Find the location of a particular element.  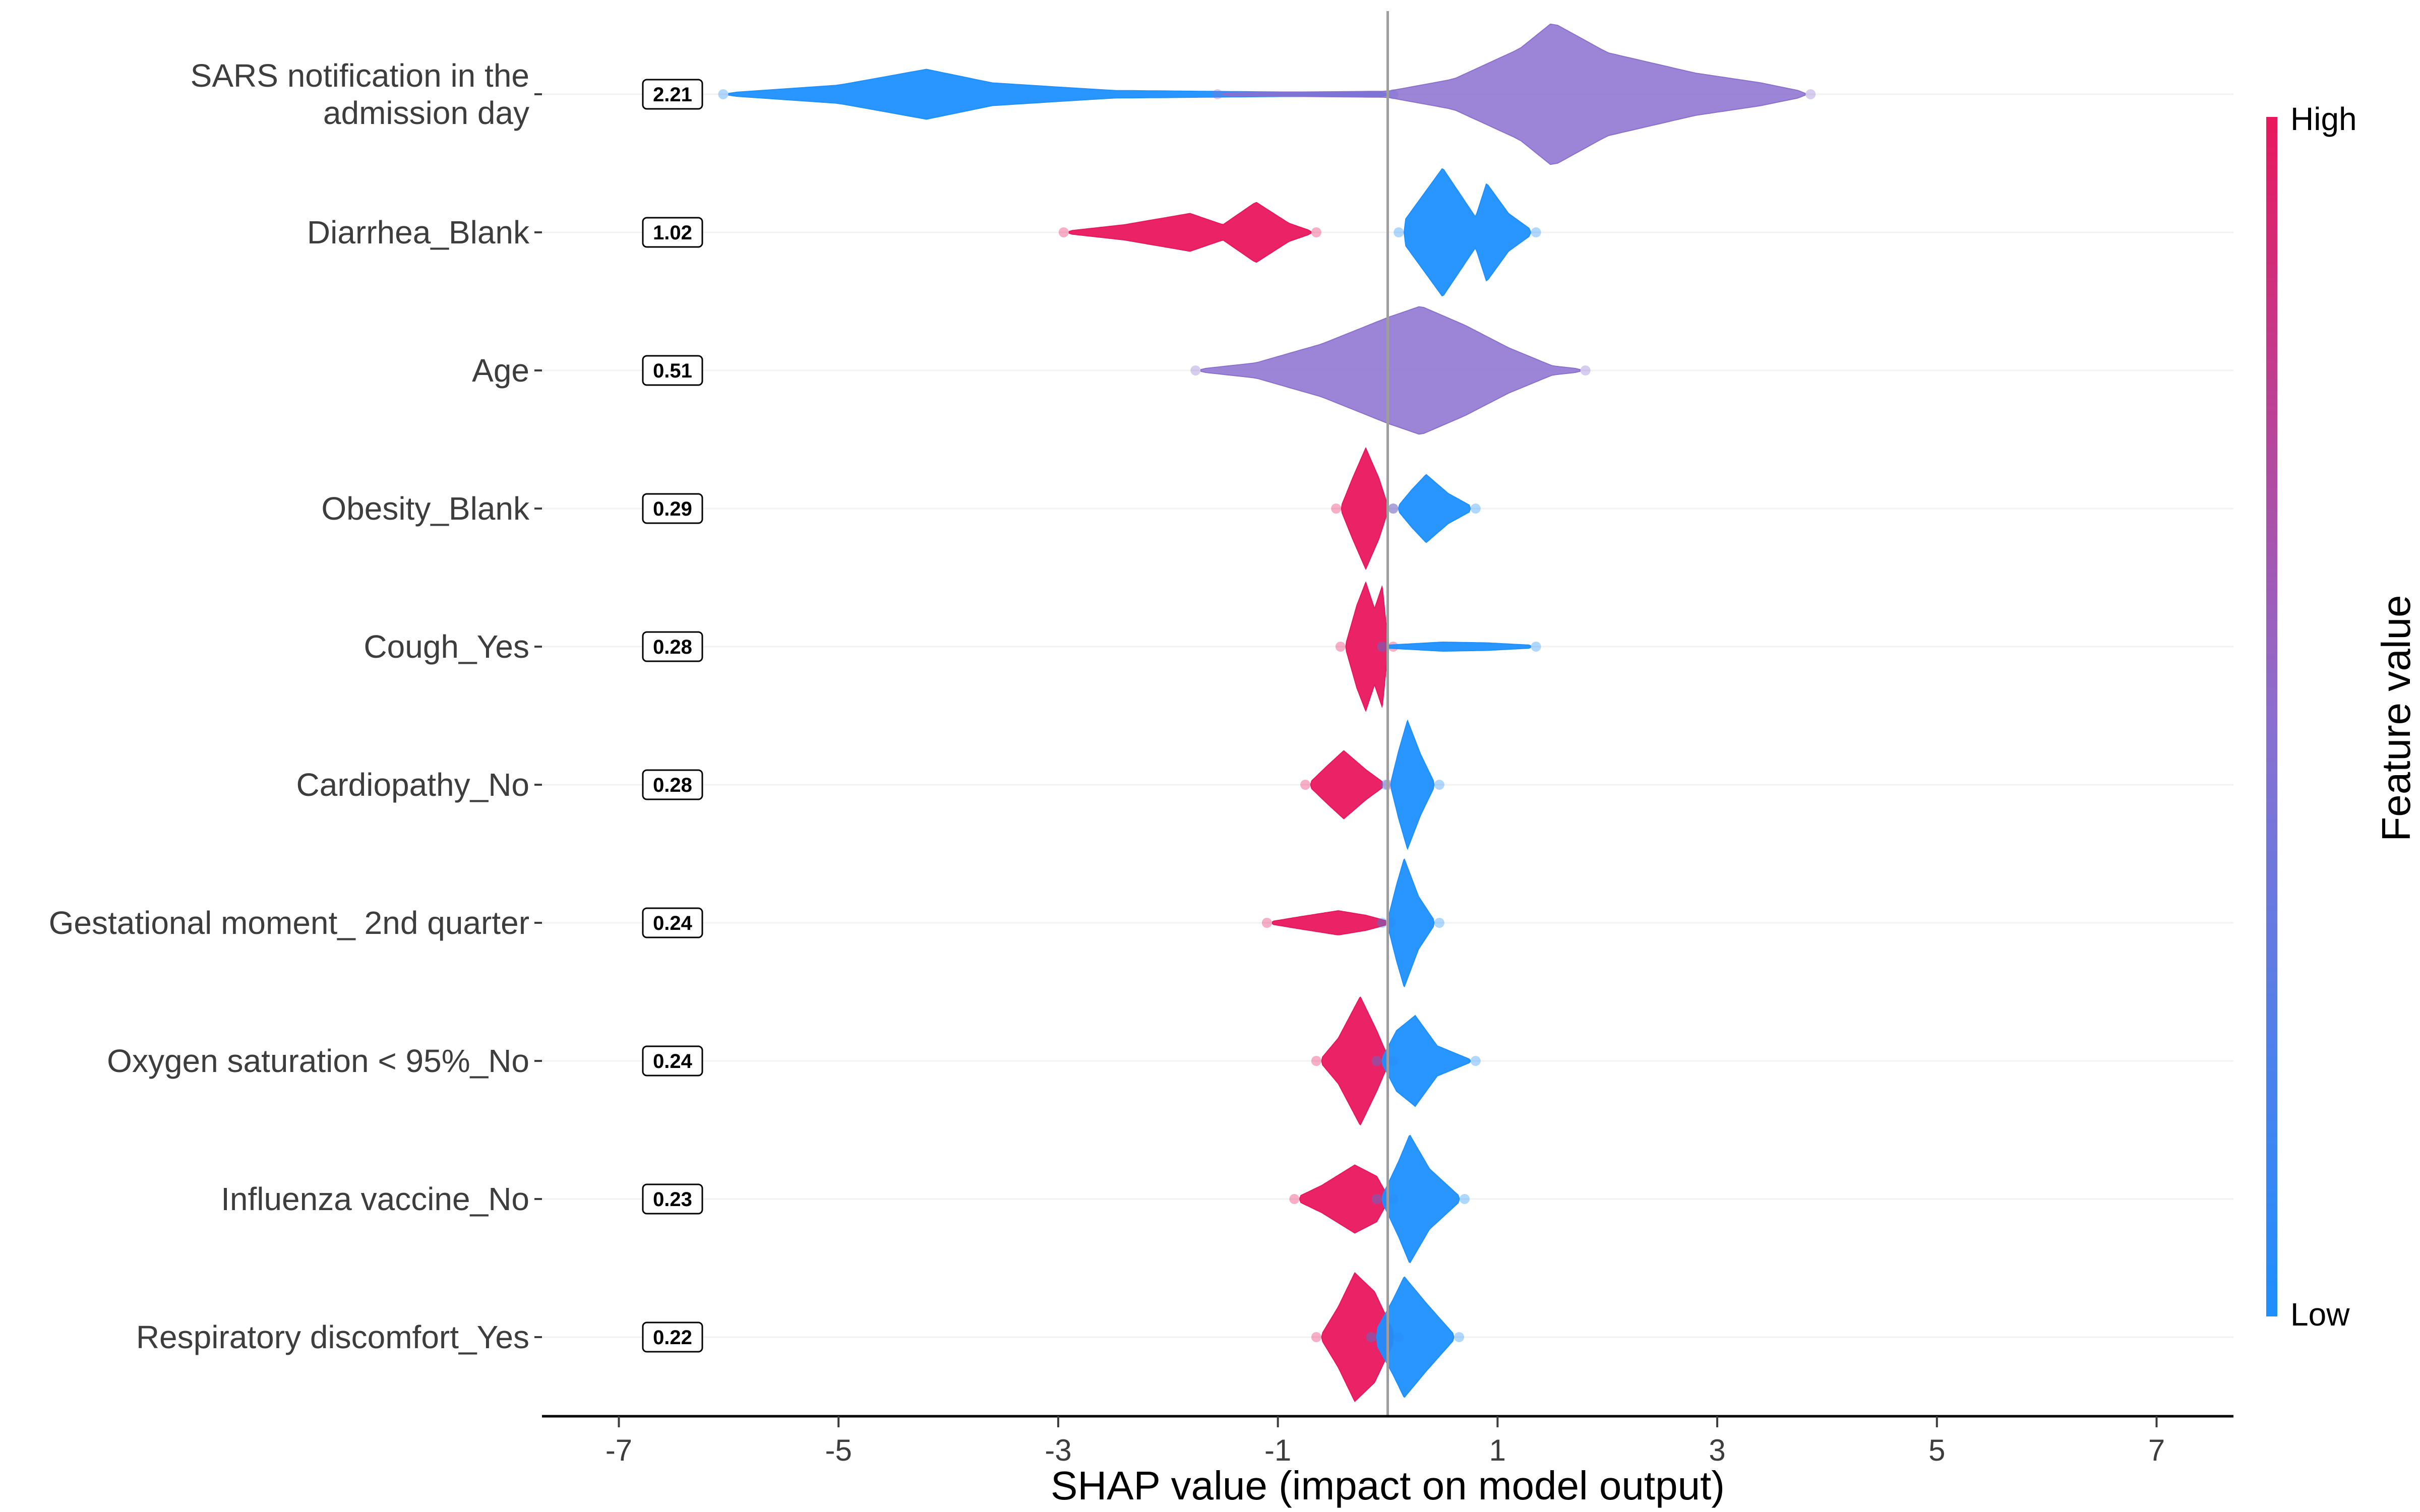

importance-value: 2.21 is located at coordinates (672, 95).